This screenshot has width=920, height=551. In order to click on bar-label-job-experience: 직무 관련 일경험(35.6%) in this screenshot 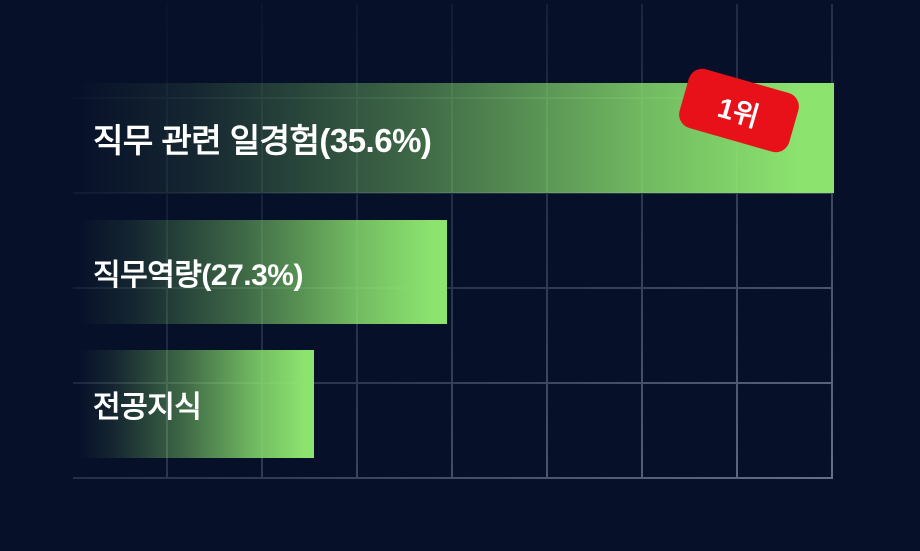, I will do `click(262, 140)`.